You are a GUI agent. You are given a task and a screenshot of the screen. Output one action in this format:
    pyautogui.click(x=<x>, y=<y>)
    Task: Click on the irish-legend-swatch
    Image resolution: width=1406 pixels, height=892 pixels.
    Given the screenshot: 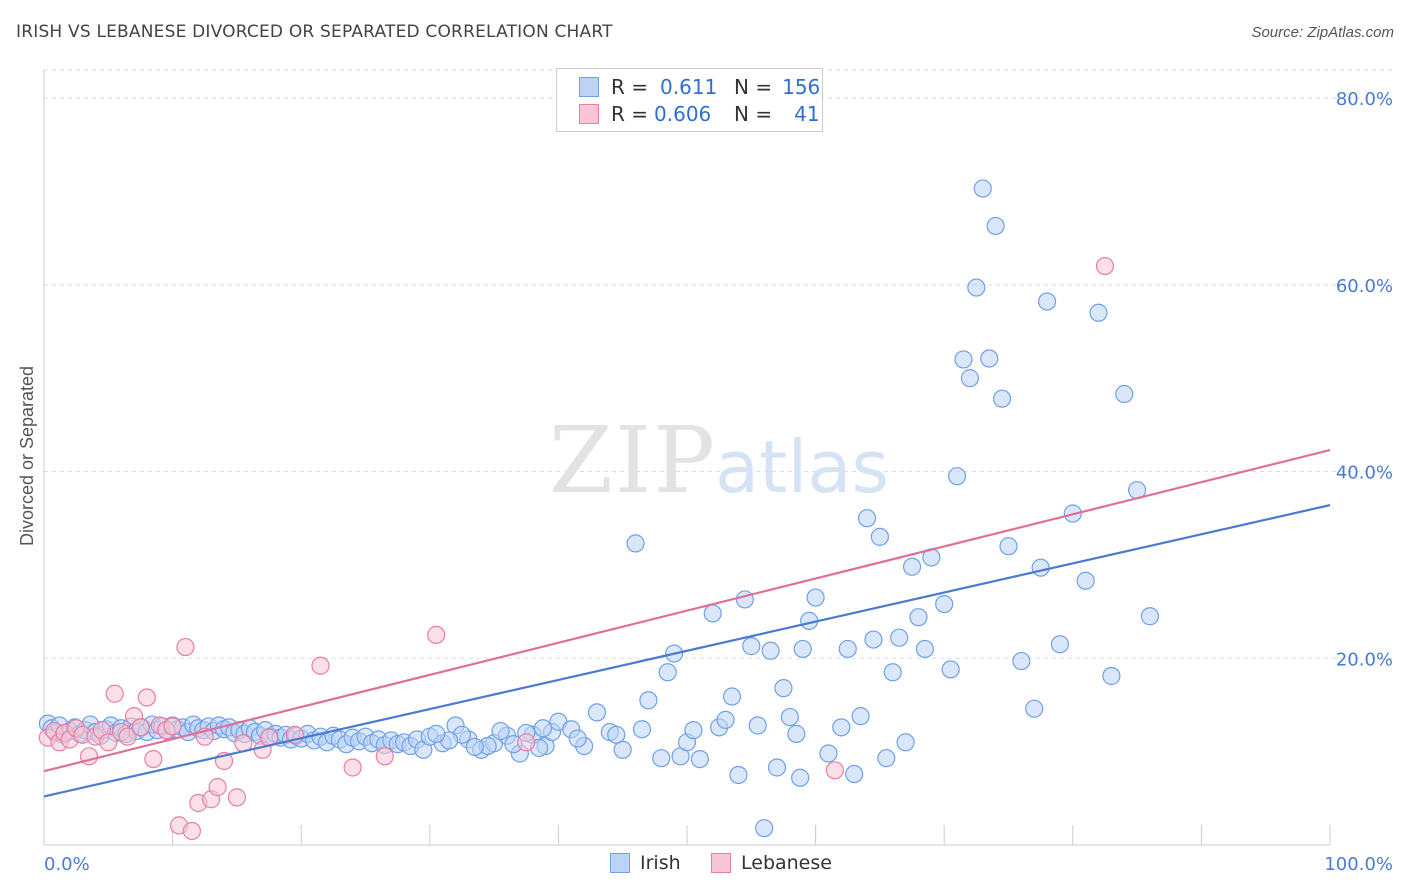 What is the action you would take?
    pyautogui.click(x=620, y=863)
    